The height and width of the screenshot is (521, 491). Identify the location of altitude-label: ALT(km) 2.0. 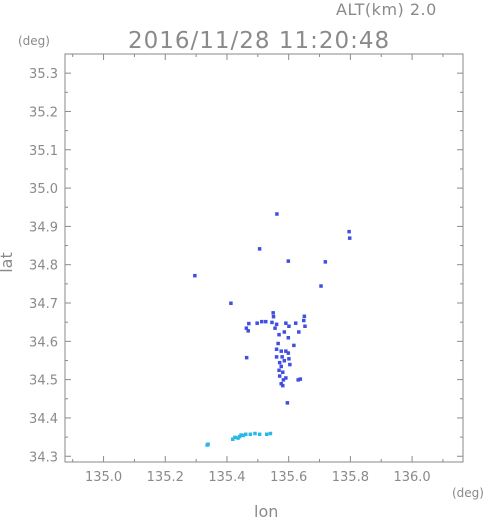
(386, 9).